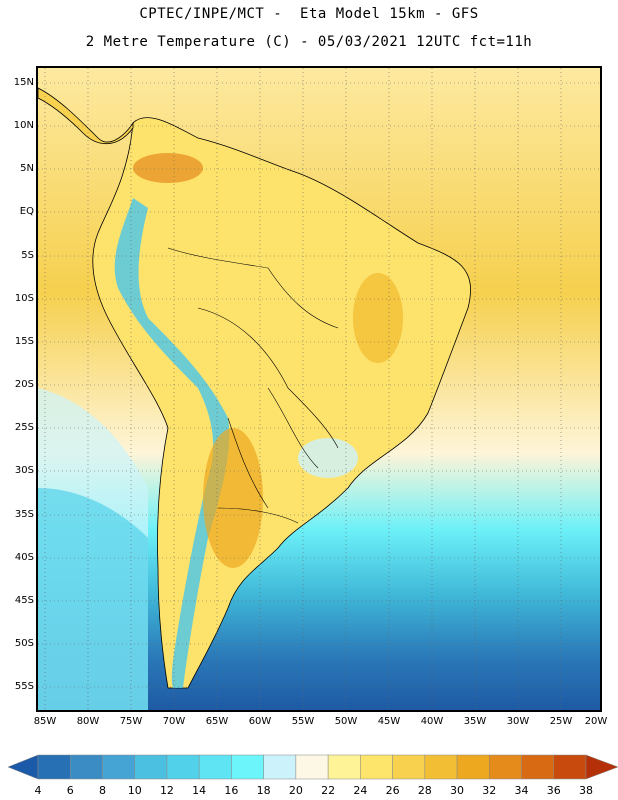 The width and height of the screenshot is (618, 800). I want to click on colorbar-tick-label: 32, so click(489, 790).